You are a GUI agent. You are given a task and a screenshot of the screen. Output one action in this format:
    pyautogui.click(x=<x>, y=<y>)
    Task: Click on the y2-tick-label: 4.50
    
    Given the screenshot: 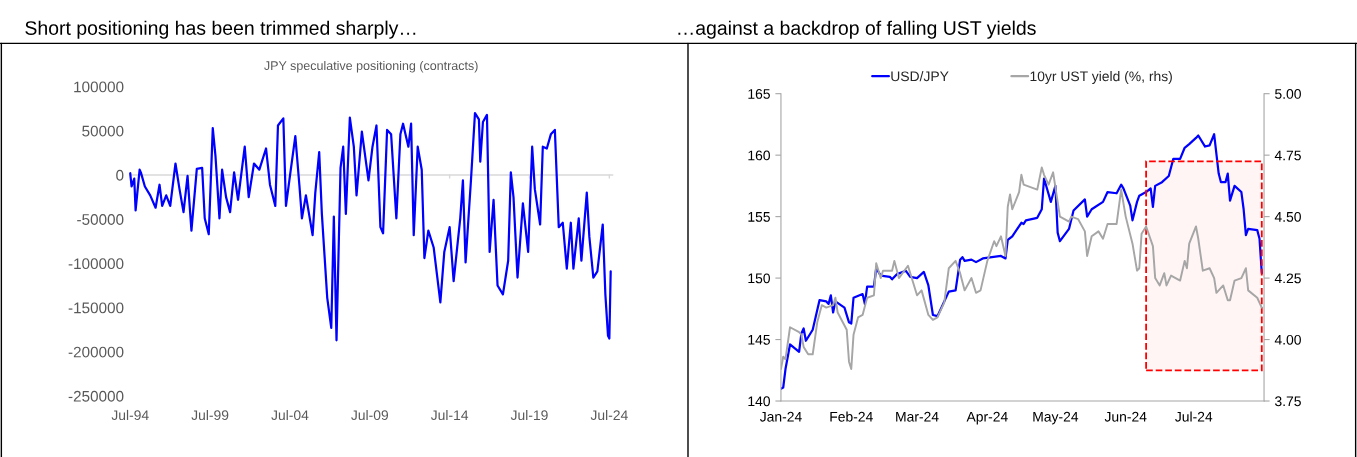 What is the action you would take?
    pyautogui.click(x=1287, y=216)
    